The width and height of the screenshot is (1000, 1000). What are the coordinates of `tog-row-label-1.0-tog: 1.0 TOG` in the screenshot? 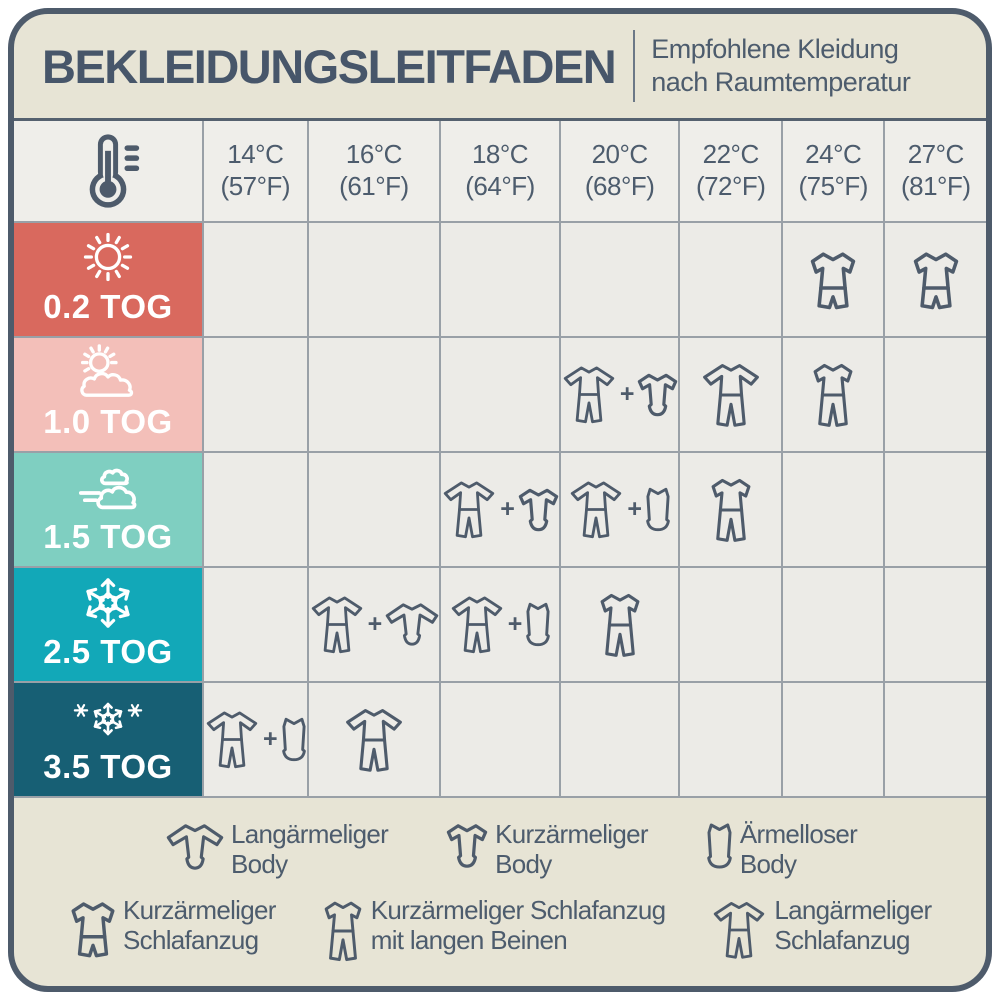 It's located at (108, 394).